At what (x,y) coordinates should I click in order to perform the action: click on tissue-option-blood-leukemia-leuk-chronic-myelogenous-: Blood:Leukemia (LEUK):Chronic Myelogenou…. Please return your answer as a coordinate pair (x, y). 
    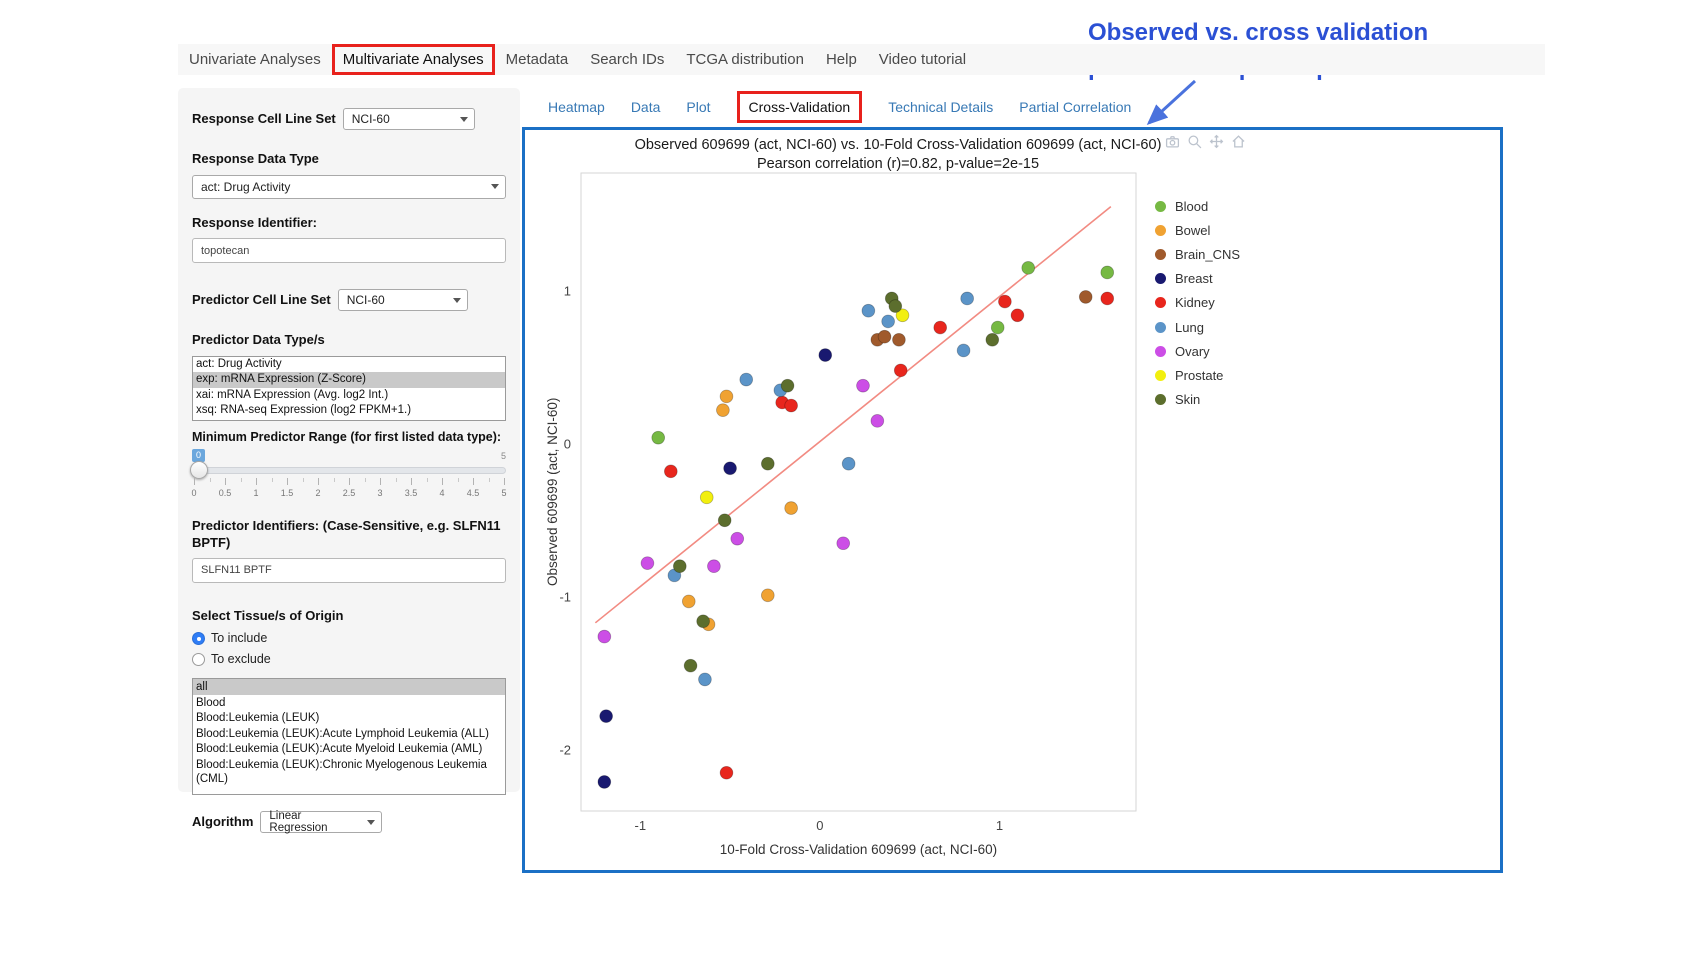
    Looking at the image, I should click on (341, 772).